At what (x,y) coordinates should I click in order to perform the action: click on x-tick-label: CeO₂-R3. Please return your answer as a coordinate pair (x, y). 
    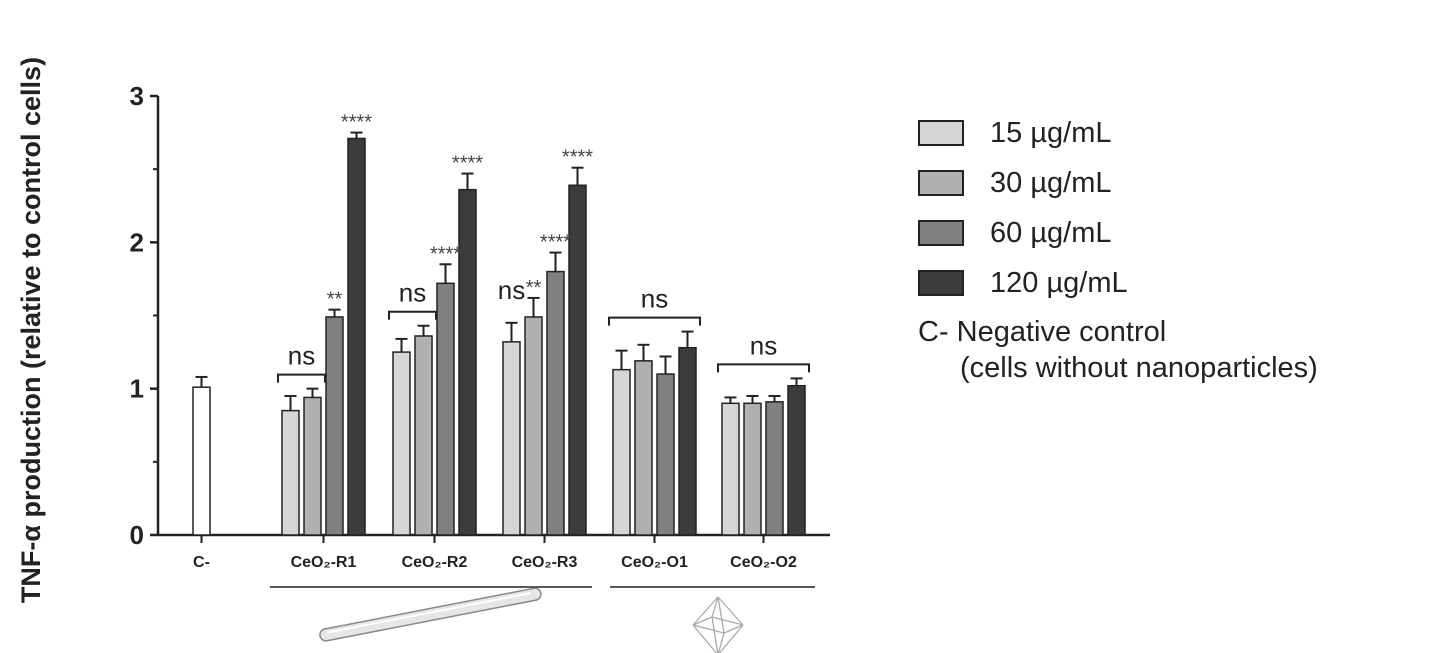
    Looking at the image, I should click on (545, 562).